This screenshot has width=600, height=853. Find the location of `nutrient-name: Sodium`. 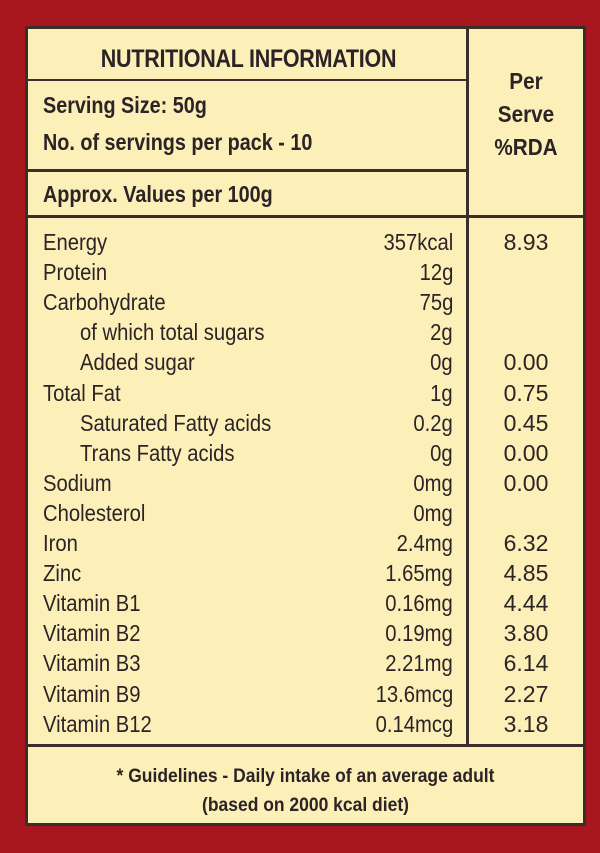

nutrient-name: Sodium is located at coordinates (77, 482).